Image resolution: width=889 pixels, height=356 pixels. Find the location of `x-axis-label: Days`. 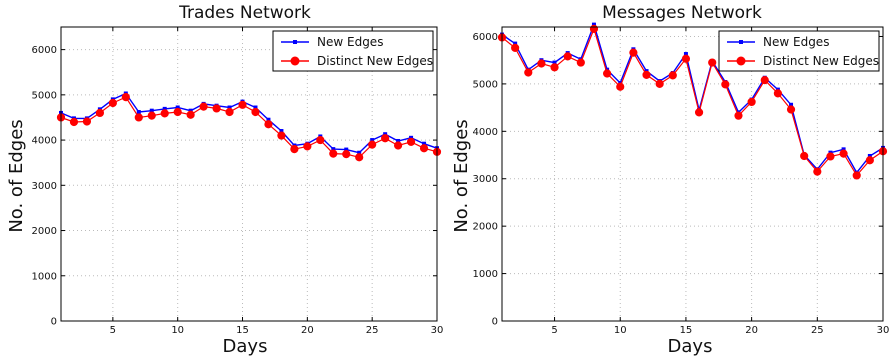

x-axis-label: Days is located at coordinates (690, 346).